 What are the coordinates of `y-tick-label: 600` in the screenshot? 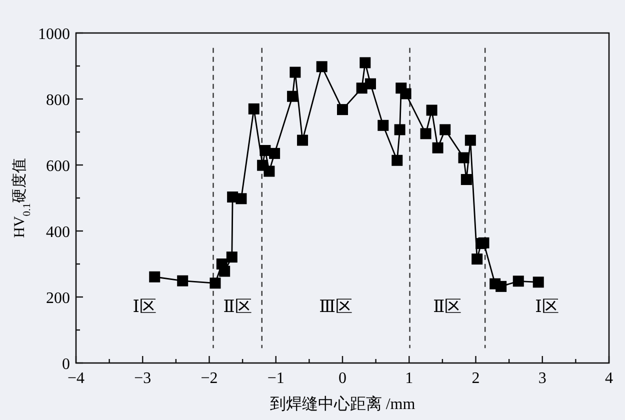 It's located at (58, 166).